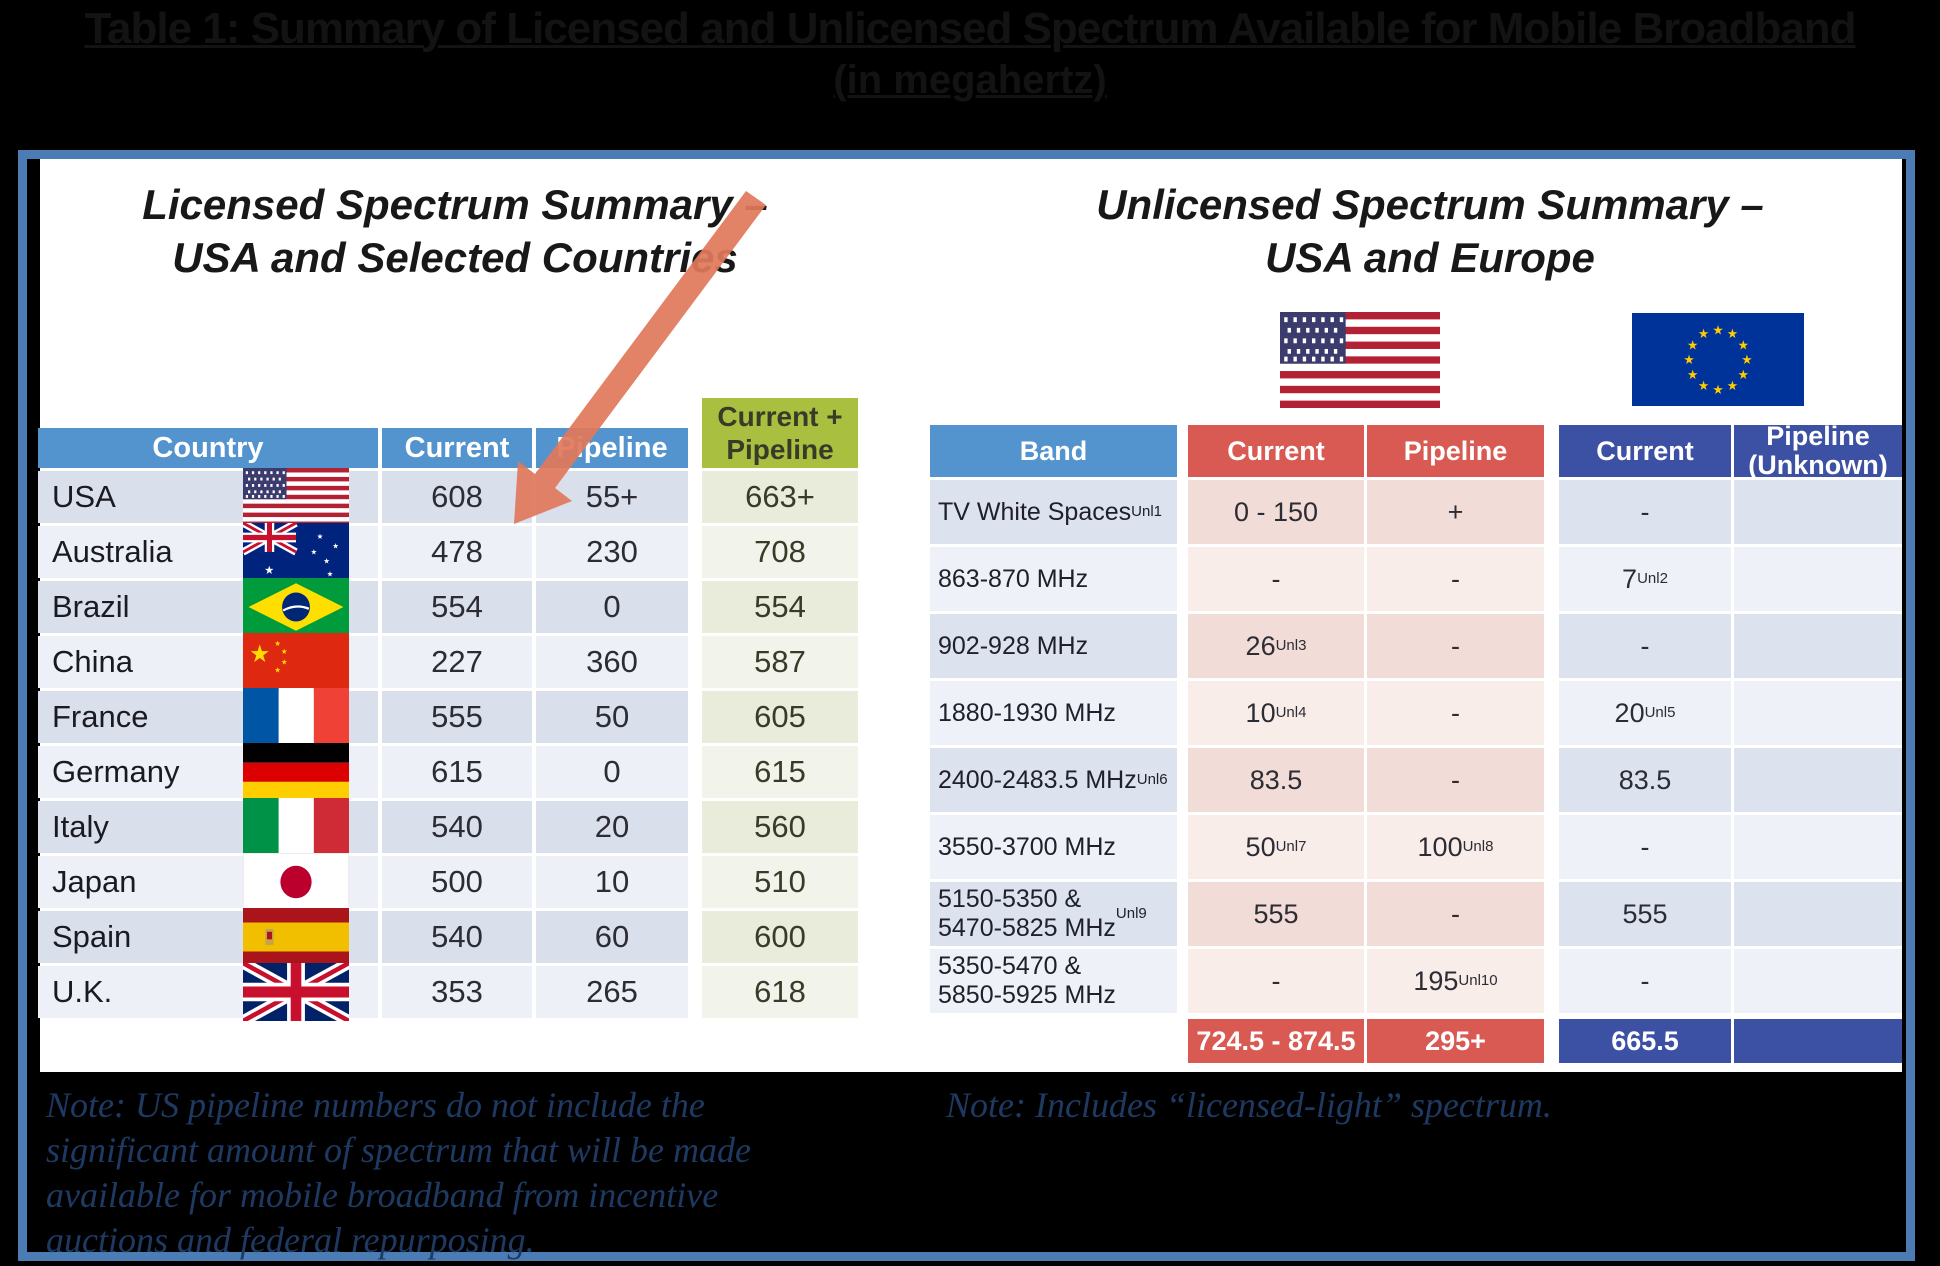  I want to click on country-label: Australia, so click(112, 551).